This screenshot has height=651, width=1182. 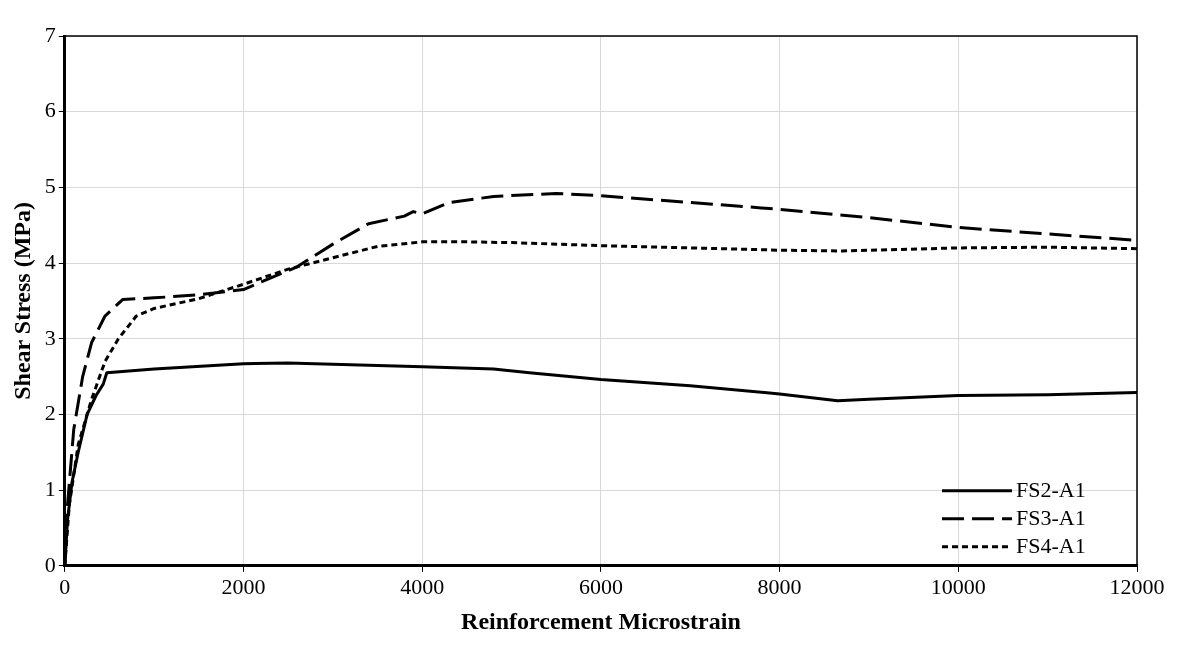 What do you see at coordinates (21, 301) in the screenshot?
I see `y-axis-title: Shear Stress (MPa)` at bounding box center [21, 301].